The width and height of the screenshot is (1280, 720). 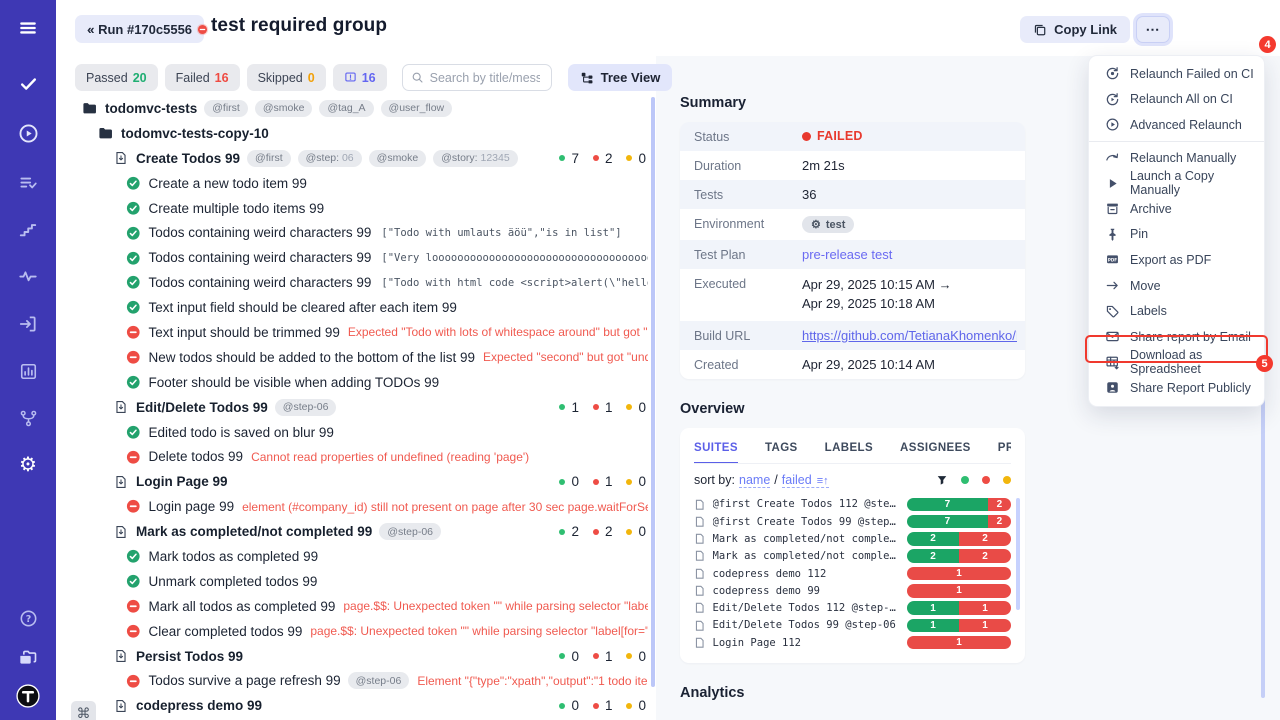 I want to click on menu-item-advanced-relaunch: Advanced Relaunch, so click(x=1176, y=125).